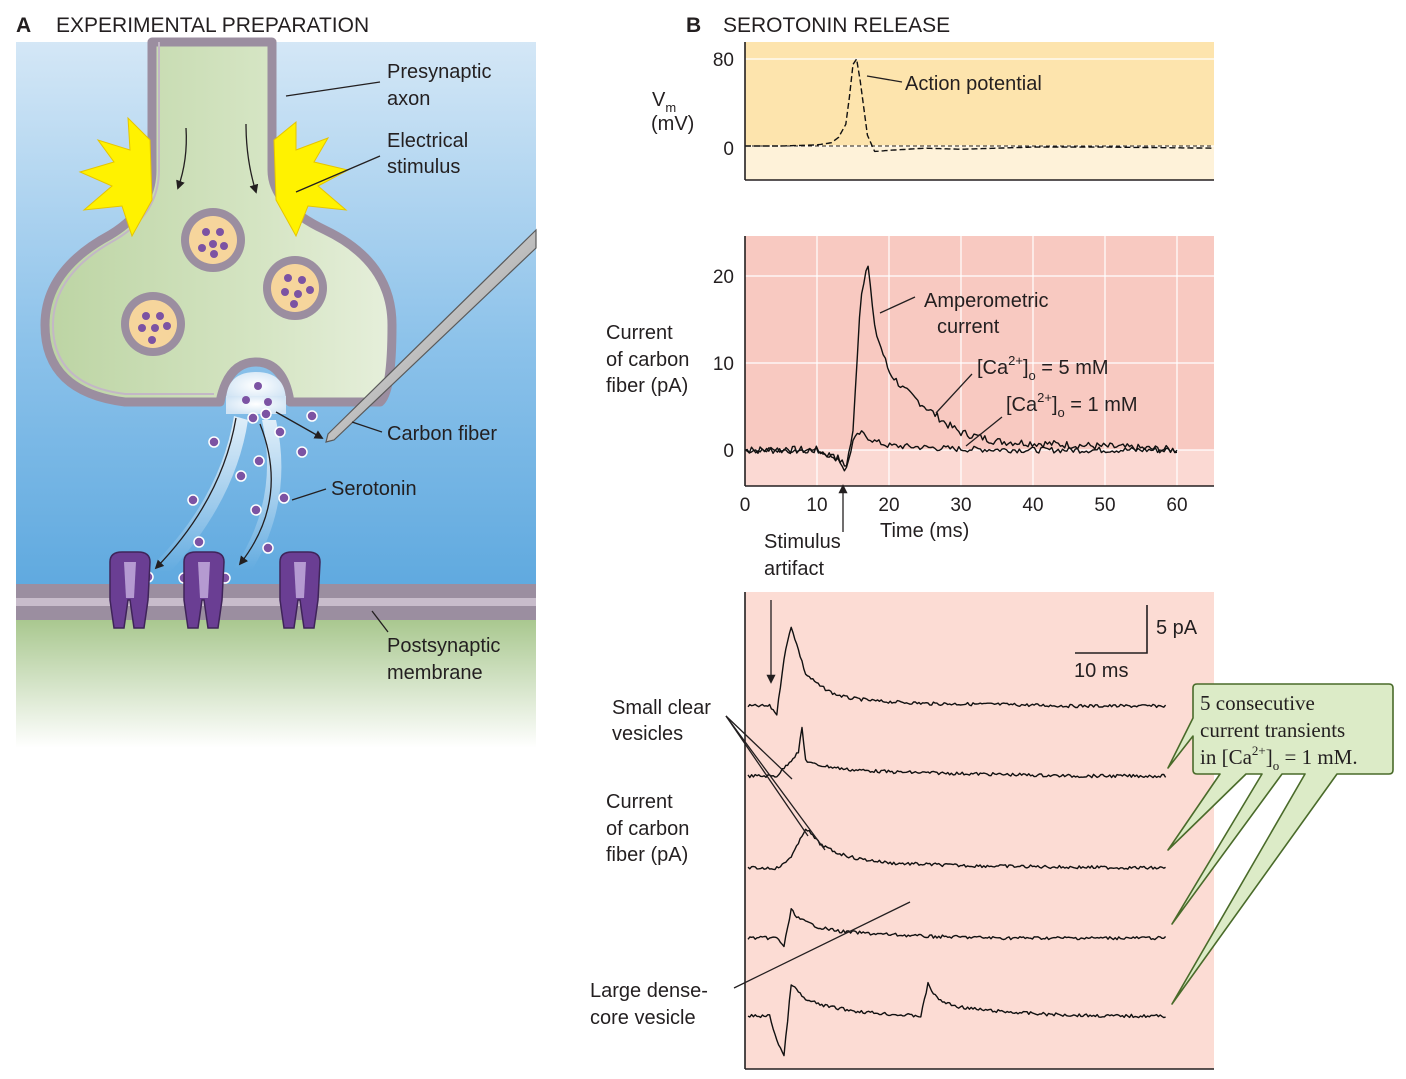 The image size is (1406, 1079). What do you see at coordinates (446, 659) in the screenshot?
I see `label-postsynaptic-membrane: Postsynaptic membrane` at bounding box center [446, 659].